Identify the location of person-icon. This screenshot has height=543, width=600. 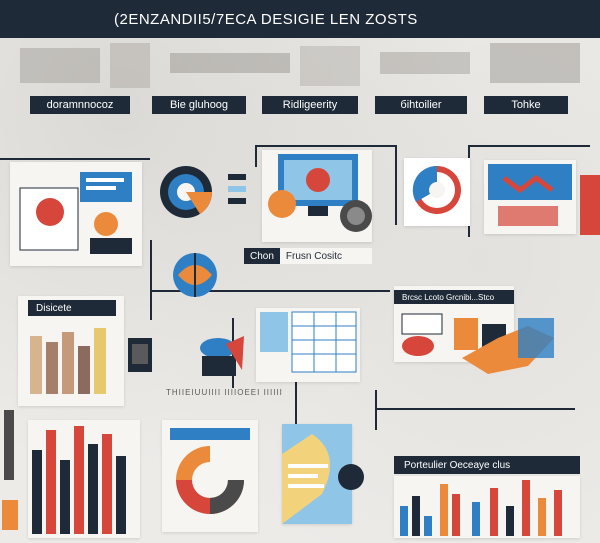
(222, 356).